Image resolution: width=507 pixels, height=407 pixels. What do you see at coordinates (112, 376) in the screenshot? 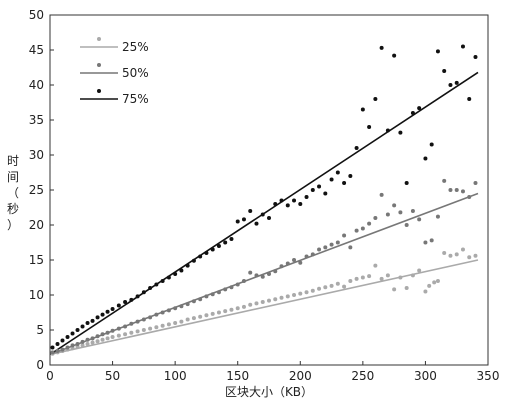
I see `x-tick-label: 50` at bounding box center [112, 376].